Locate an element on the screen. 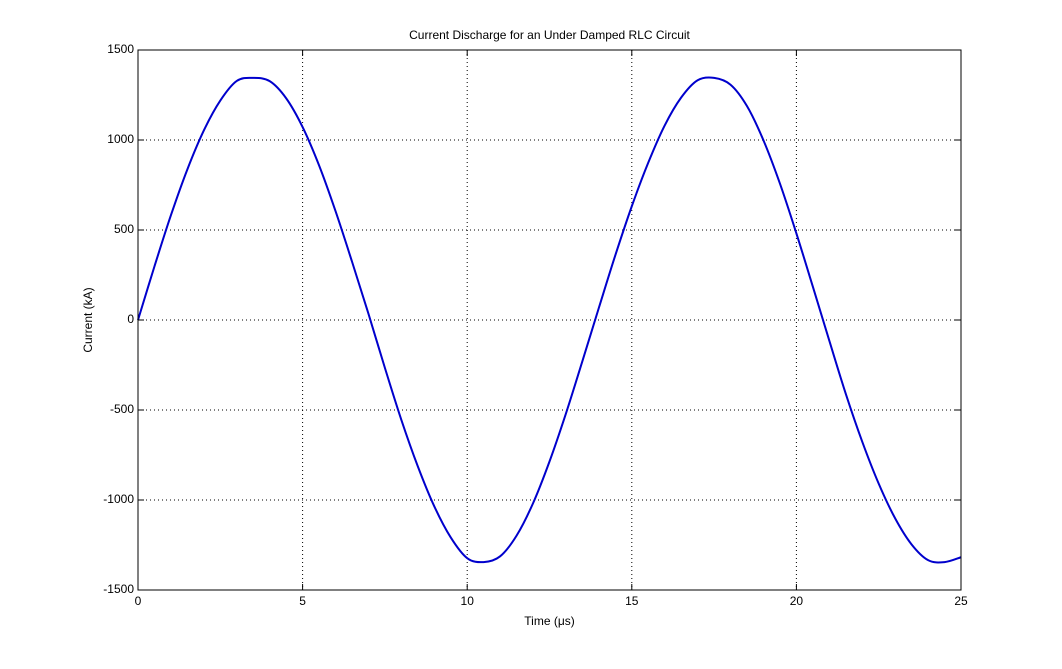  x-tick-label: 20 is located at coordinates (797, 601).